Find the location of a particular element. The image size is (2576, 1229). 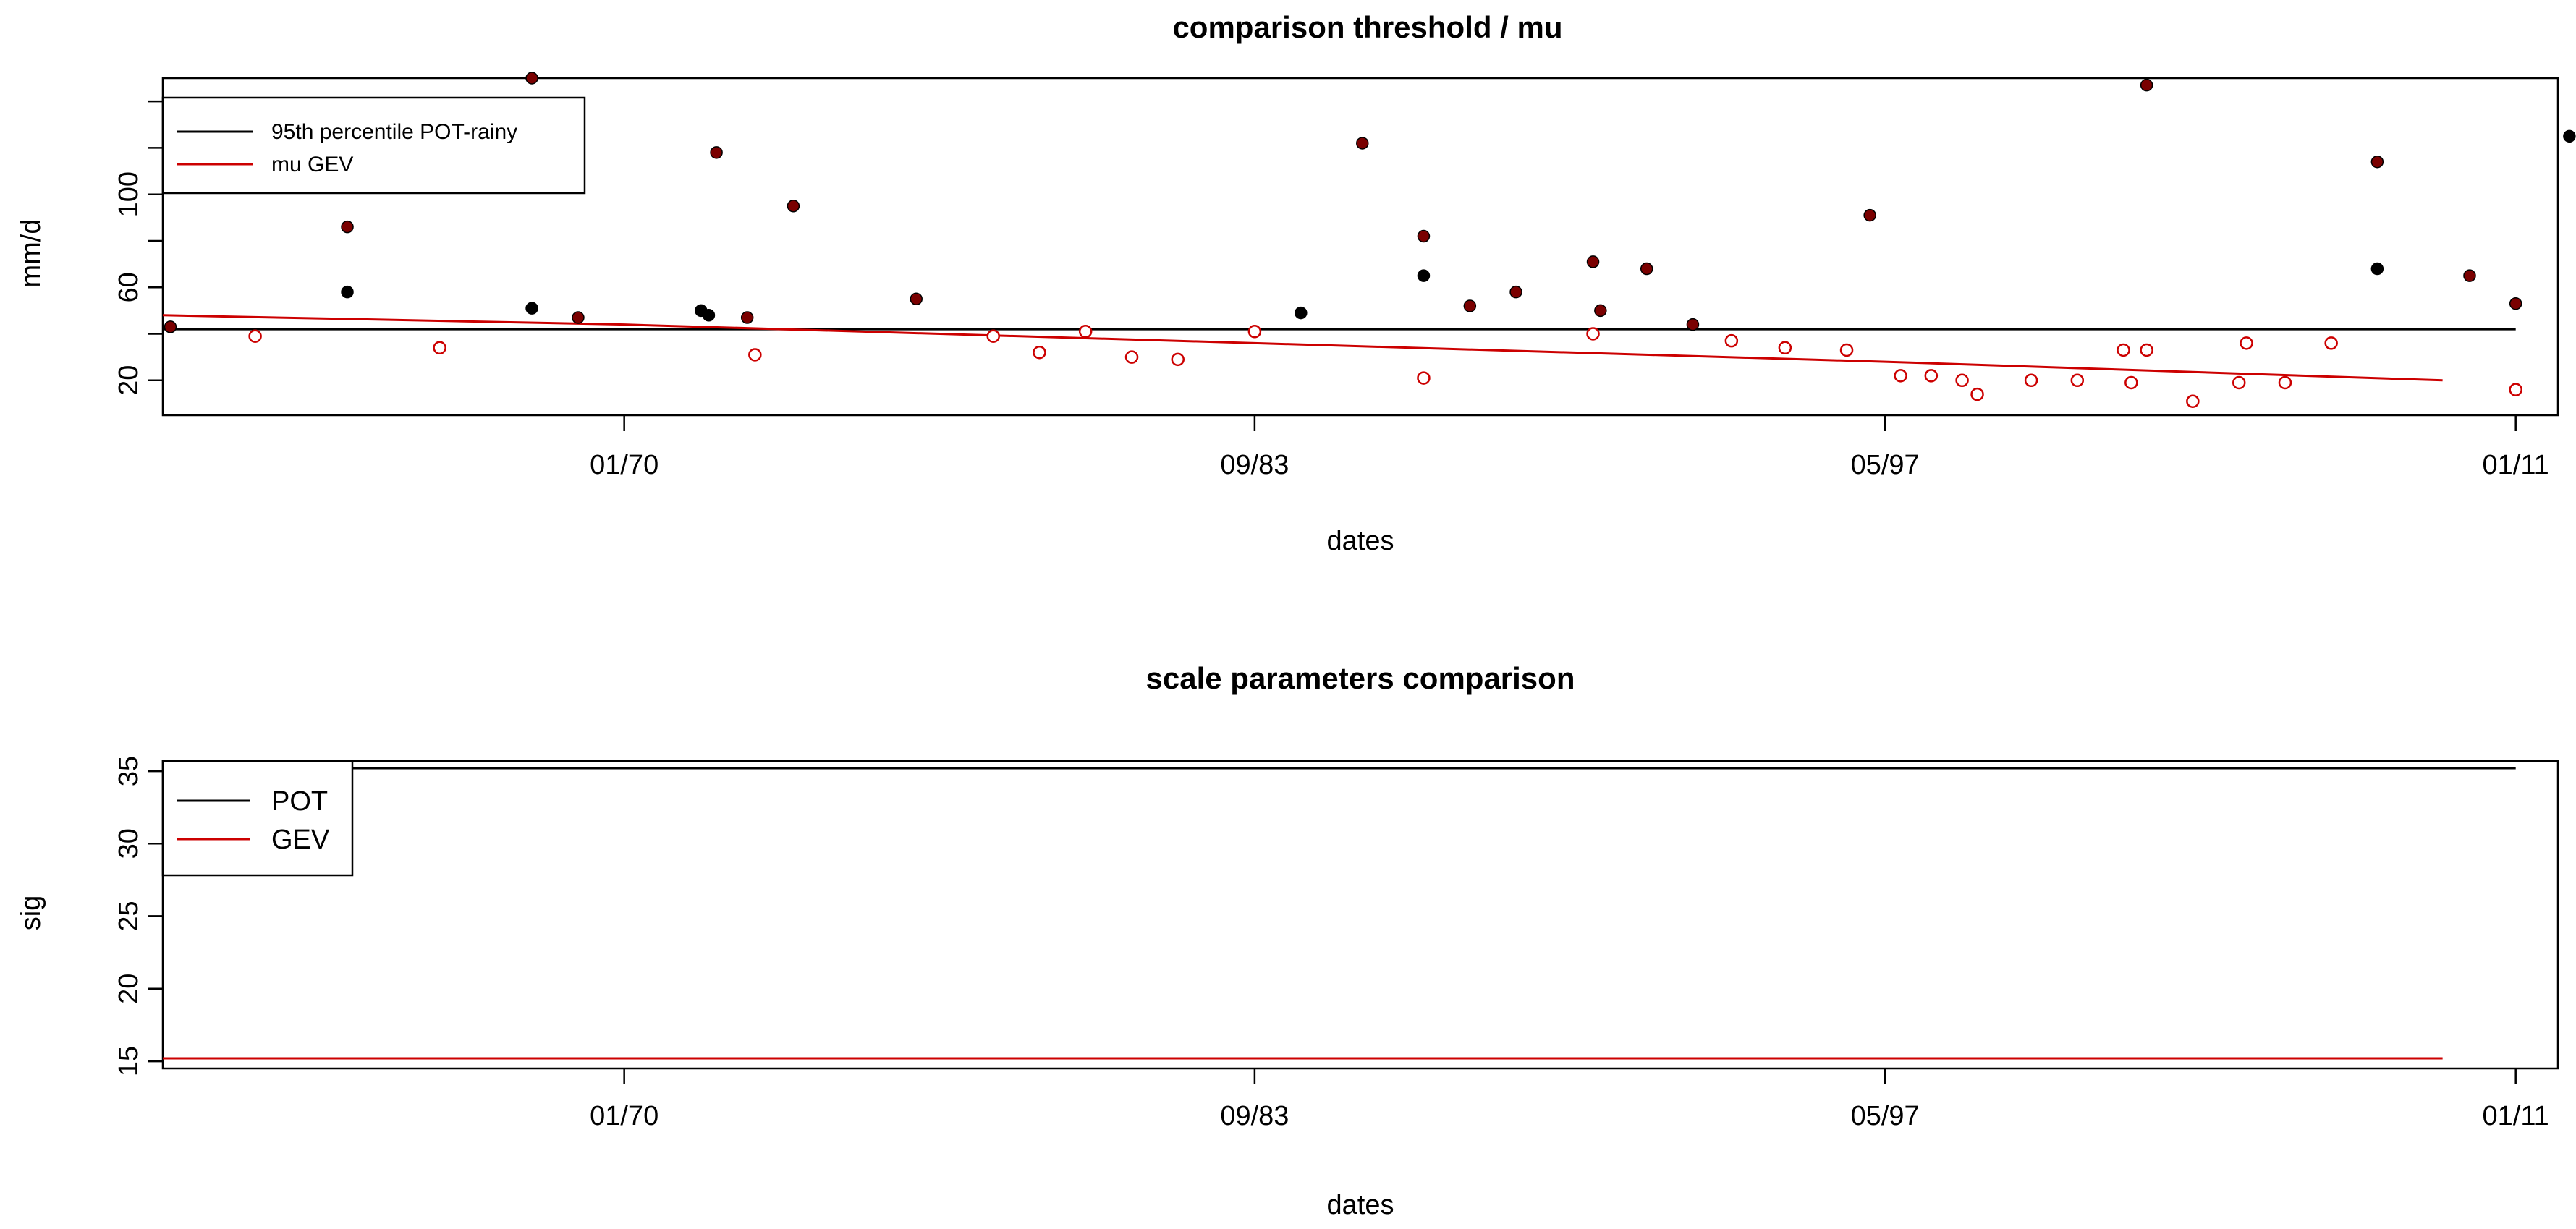

y-axis-title: sig is located at coordinates (31, 913).